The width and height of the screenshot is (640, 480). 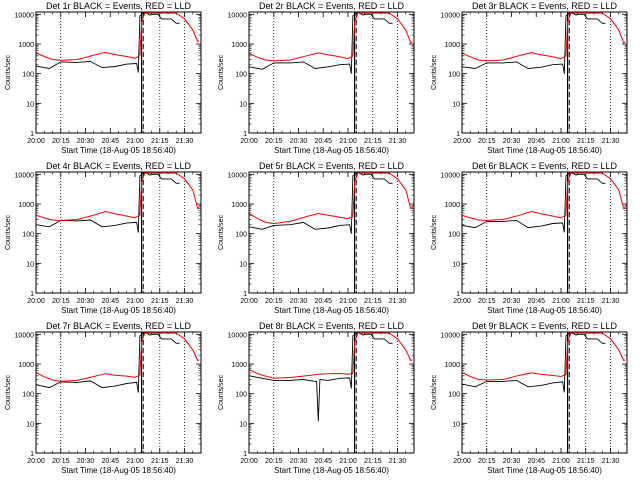 What do you see at coordinates (332, 326) in the screenshot?
I see `panel-title: Det 8r BLACK = Events, RED = LLD` at bounding box center [332, 326].